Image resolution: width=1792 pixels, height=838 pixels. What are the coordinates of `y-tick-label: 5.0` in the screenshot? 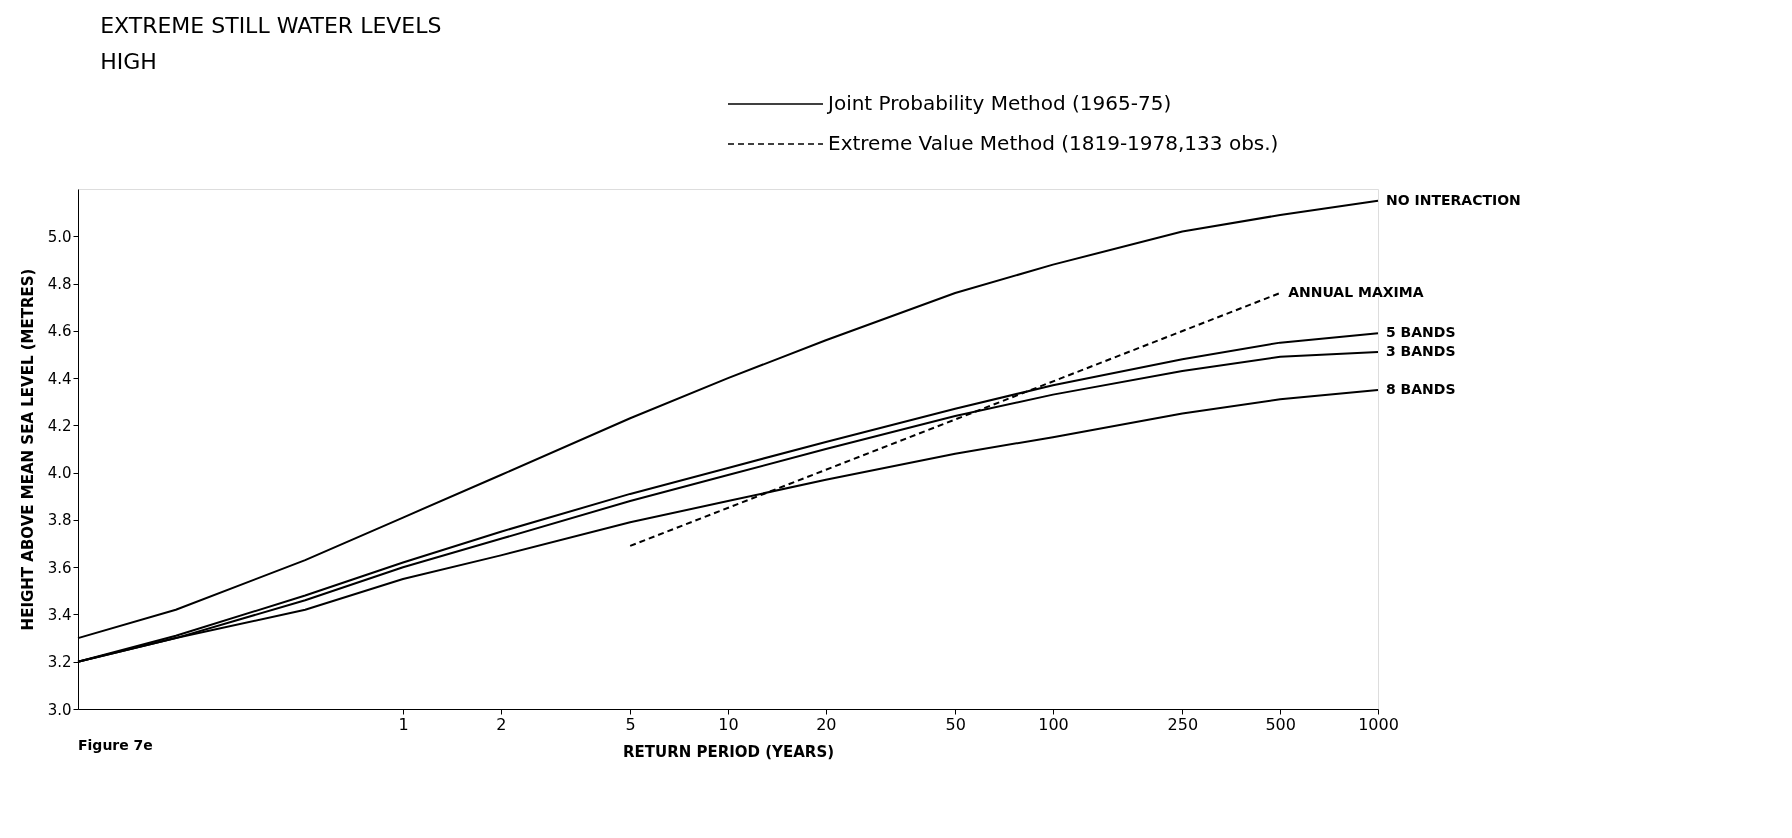 It's located at (59, 236).